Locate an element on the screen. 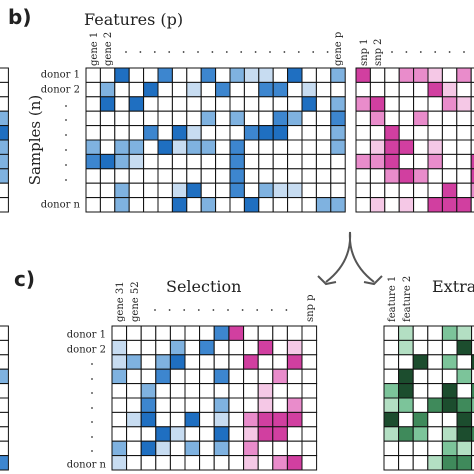 The width and height of the screenshot is (474, 474). panel-title: Selection is located at coordinates (203, 286).